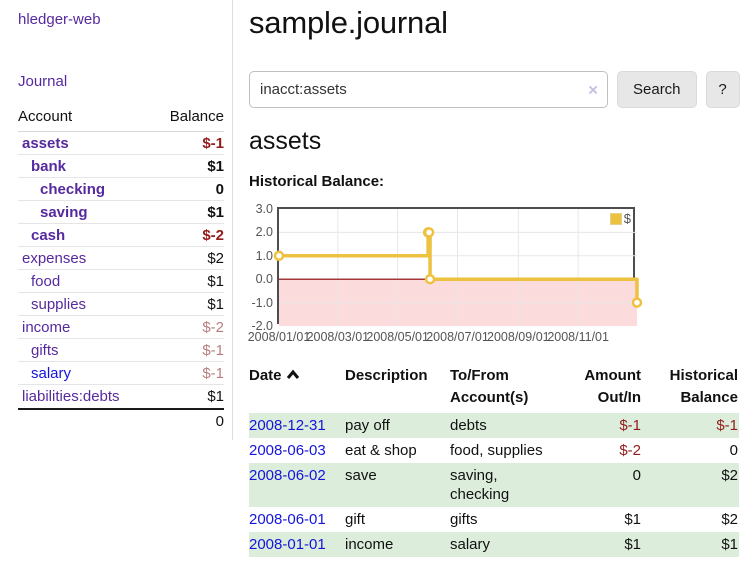 The image size is (742, 582). Describe the element at coordinates (196, 116) in the screenshot. I see `balance-column-header: Balance` at that location.